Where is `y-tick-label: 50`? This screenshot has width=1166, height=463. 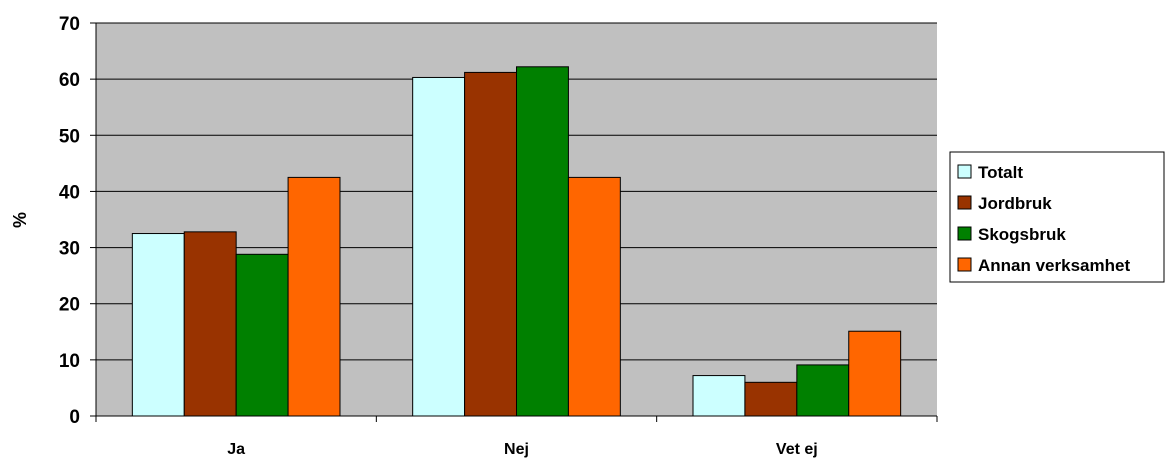 y-tick-label: 50 is located at coordinates (69, 136).